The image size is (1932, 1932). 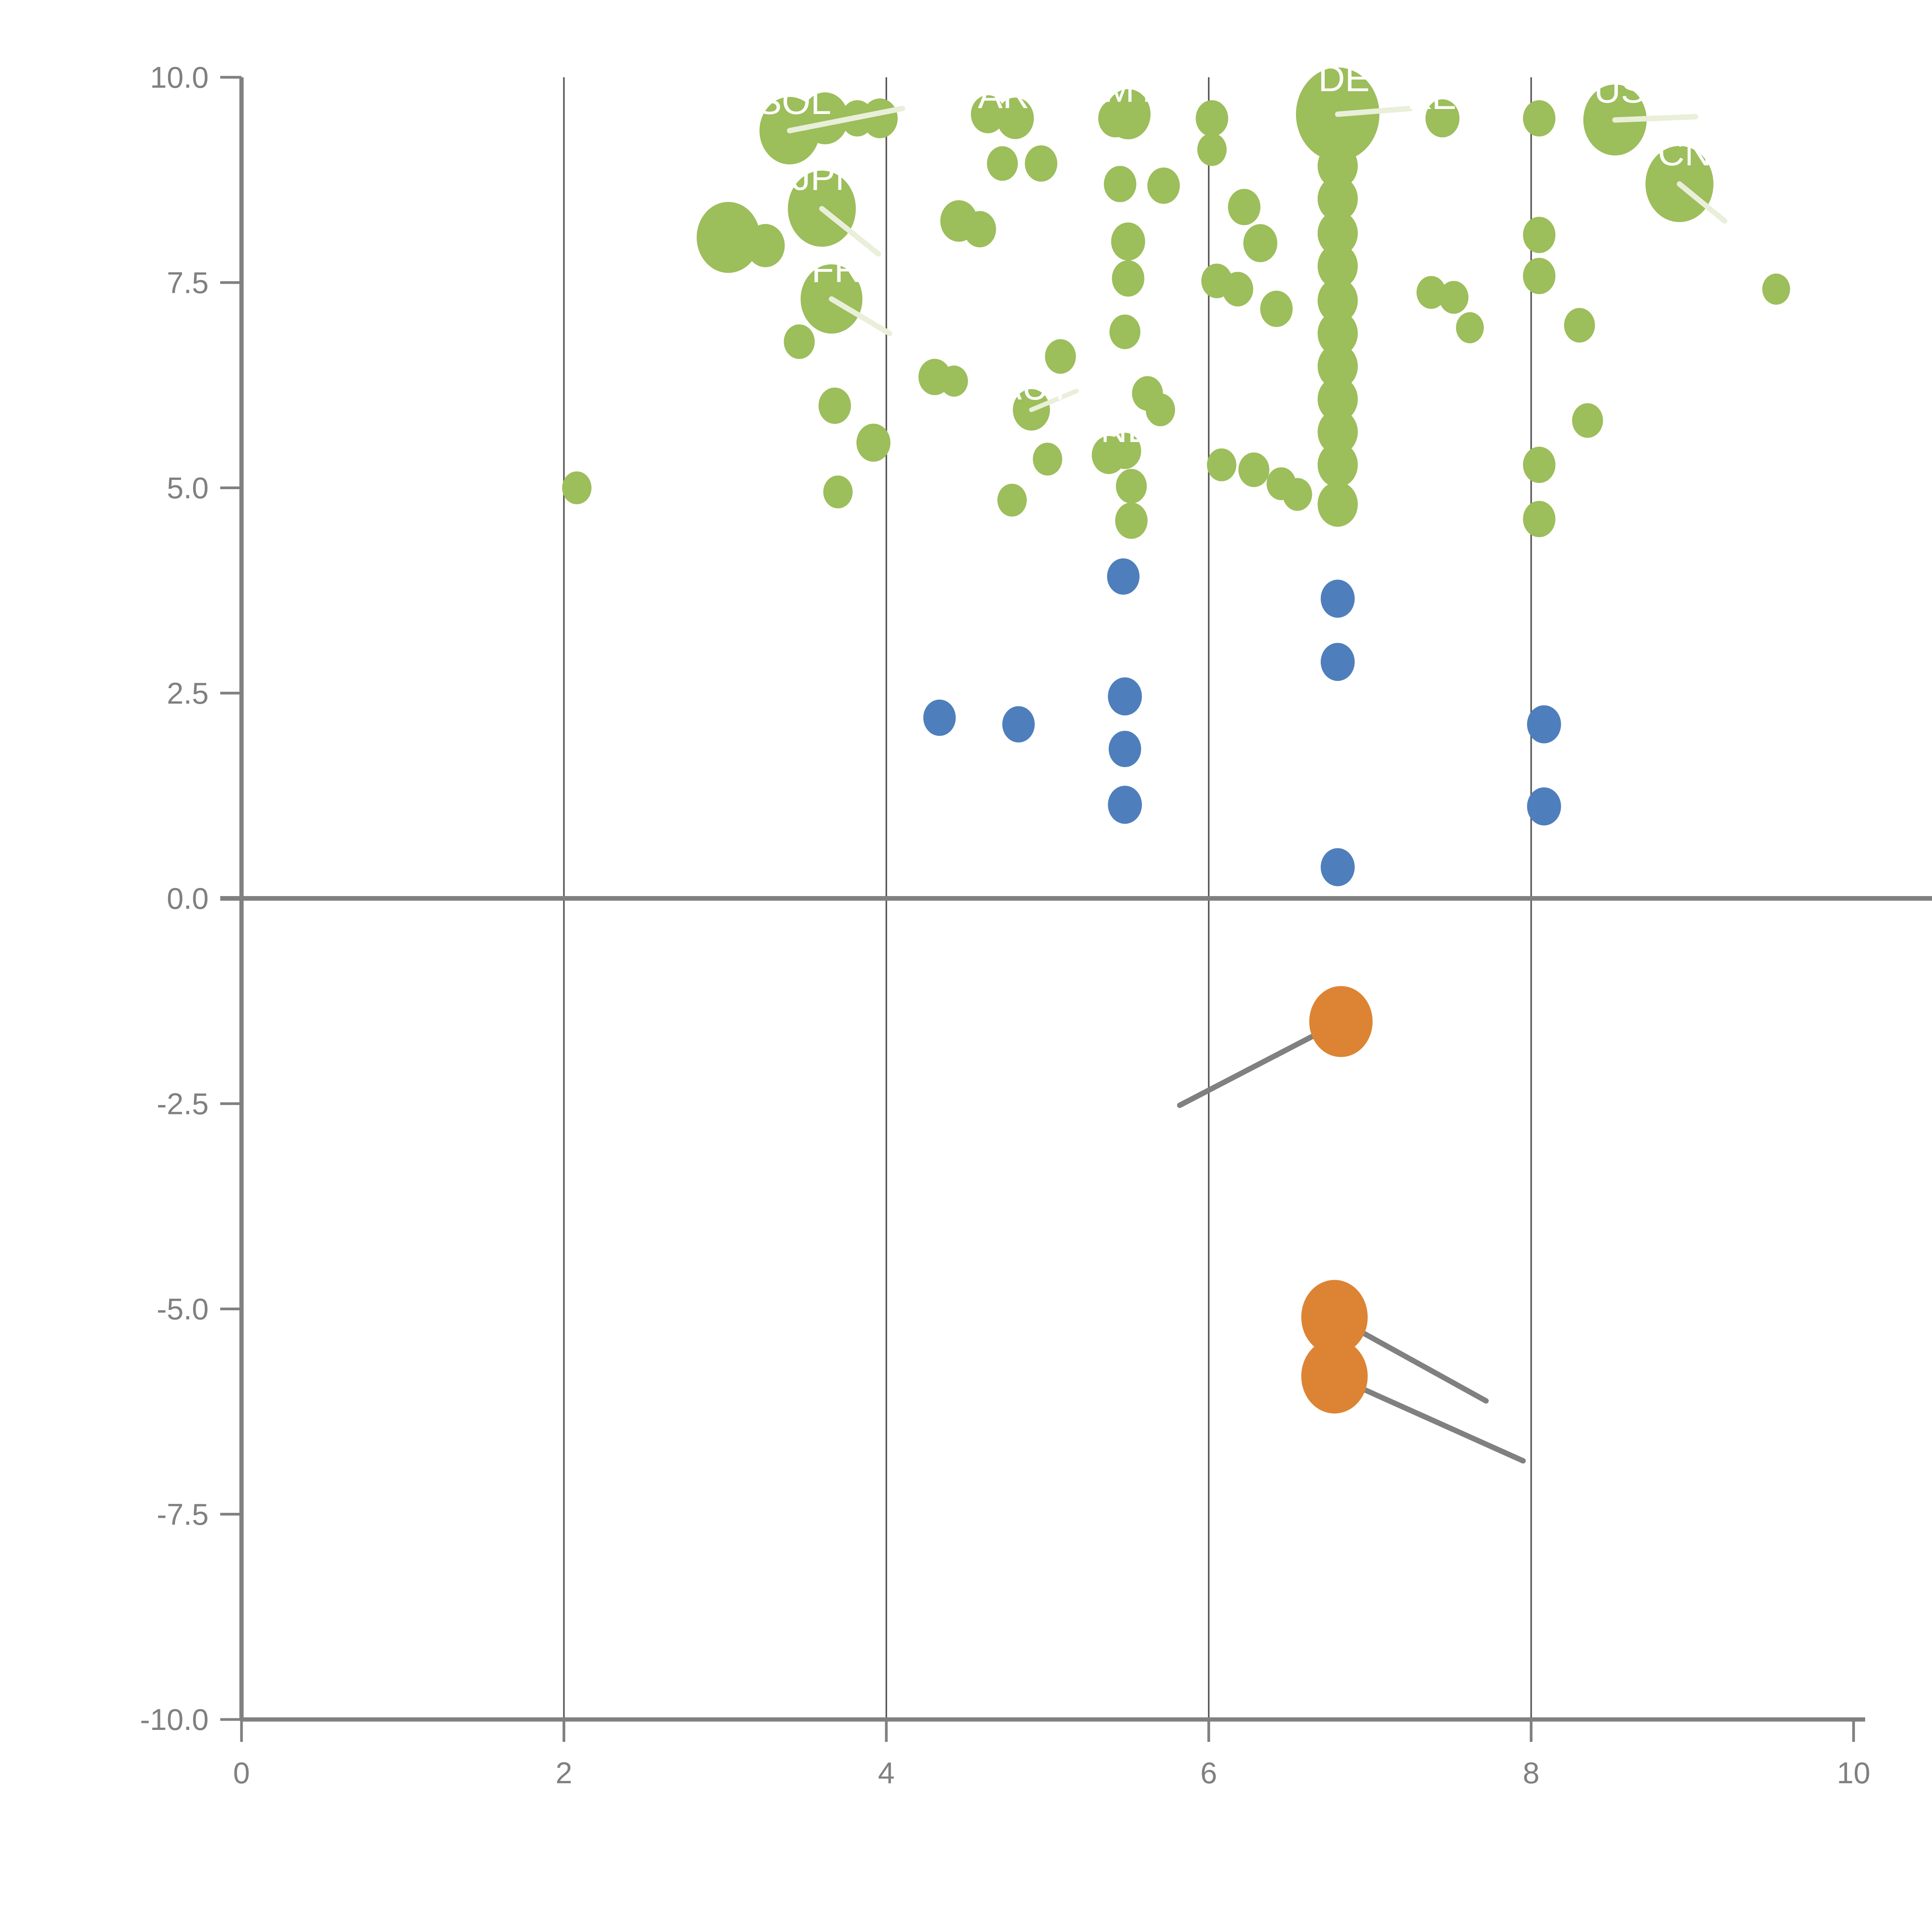 I want to click on leader-line, so click(x=1429, y=1419).